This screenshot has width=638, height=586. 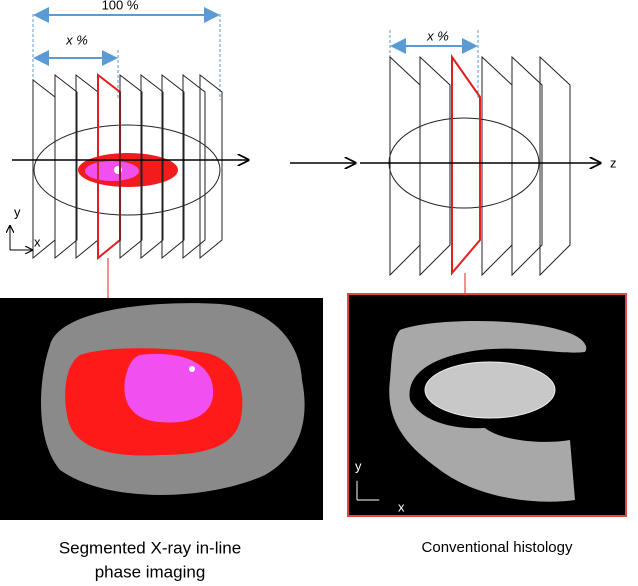 What do you see at coordinates (150, 571) in the screenshot?
I see `caption: phase imaging` at bounding box center [150, 571].